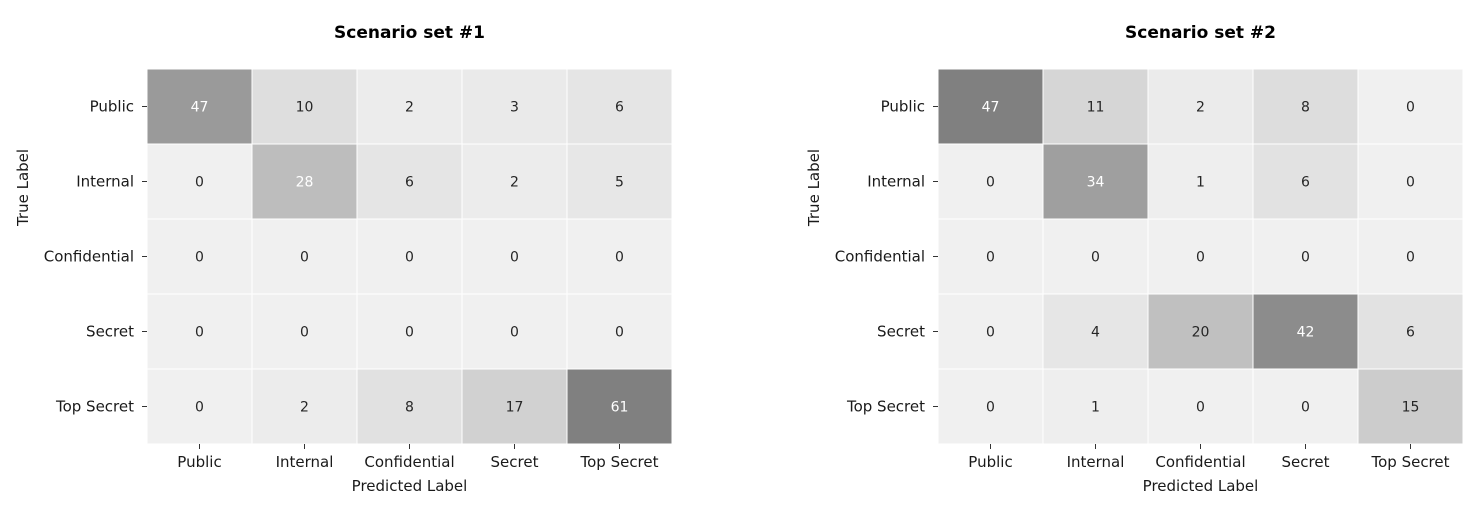 The height and width of the screenshot is (510, 1482). Describe the element at coordinates (991, 108) in the screenshot. I see `cell-value-label: 47` at that location.